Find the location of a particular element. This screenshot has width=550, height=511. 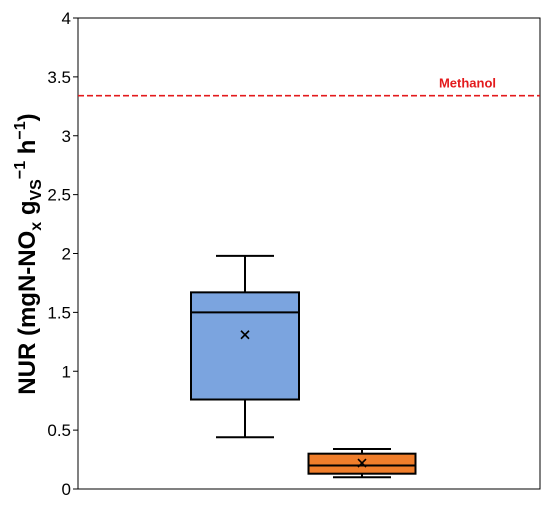

y-tick-label: 0 is located at coordinates (66, 489).